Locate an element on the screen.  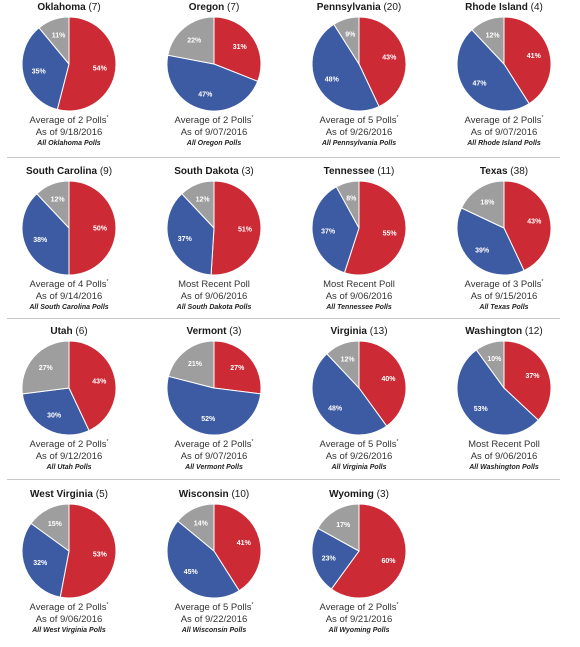
state-name: South Dakota is located at coordinates (206, 171).